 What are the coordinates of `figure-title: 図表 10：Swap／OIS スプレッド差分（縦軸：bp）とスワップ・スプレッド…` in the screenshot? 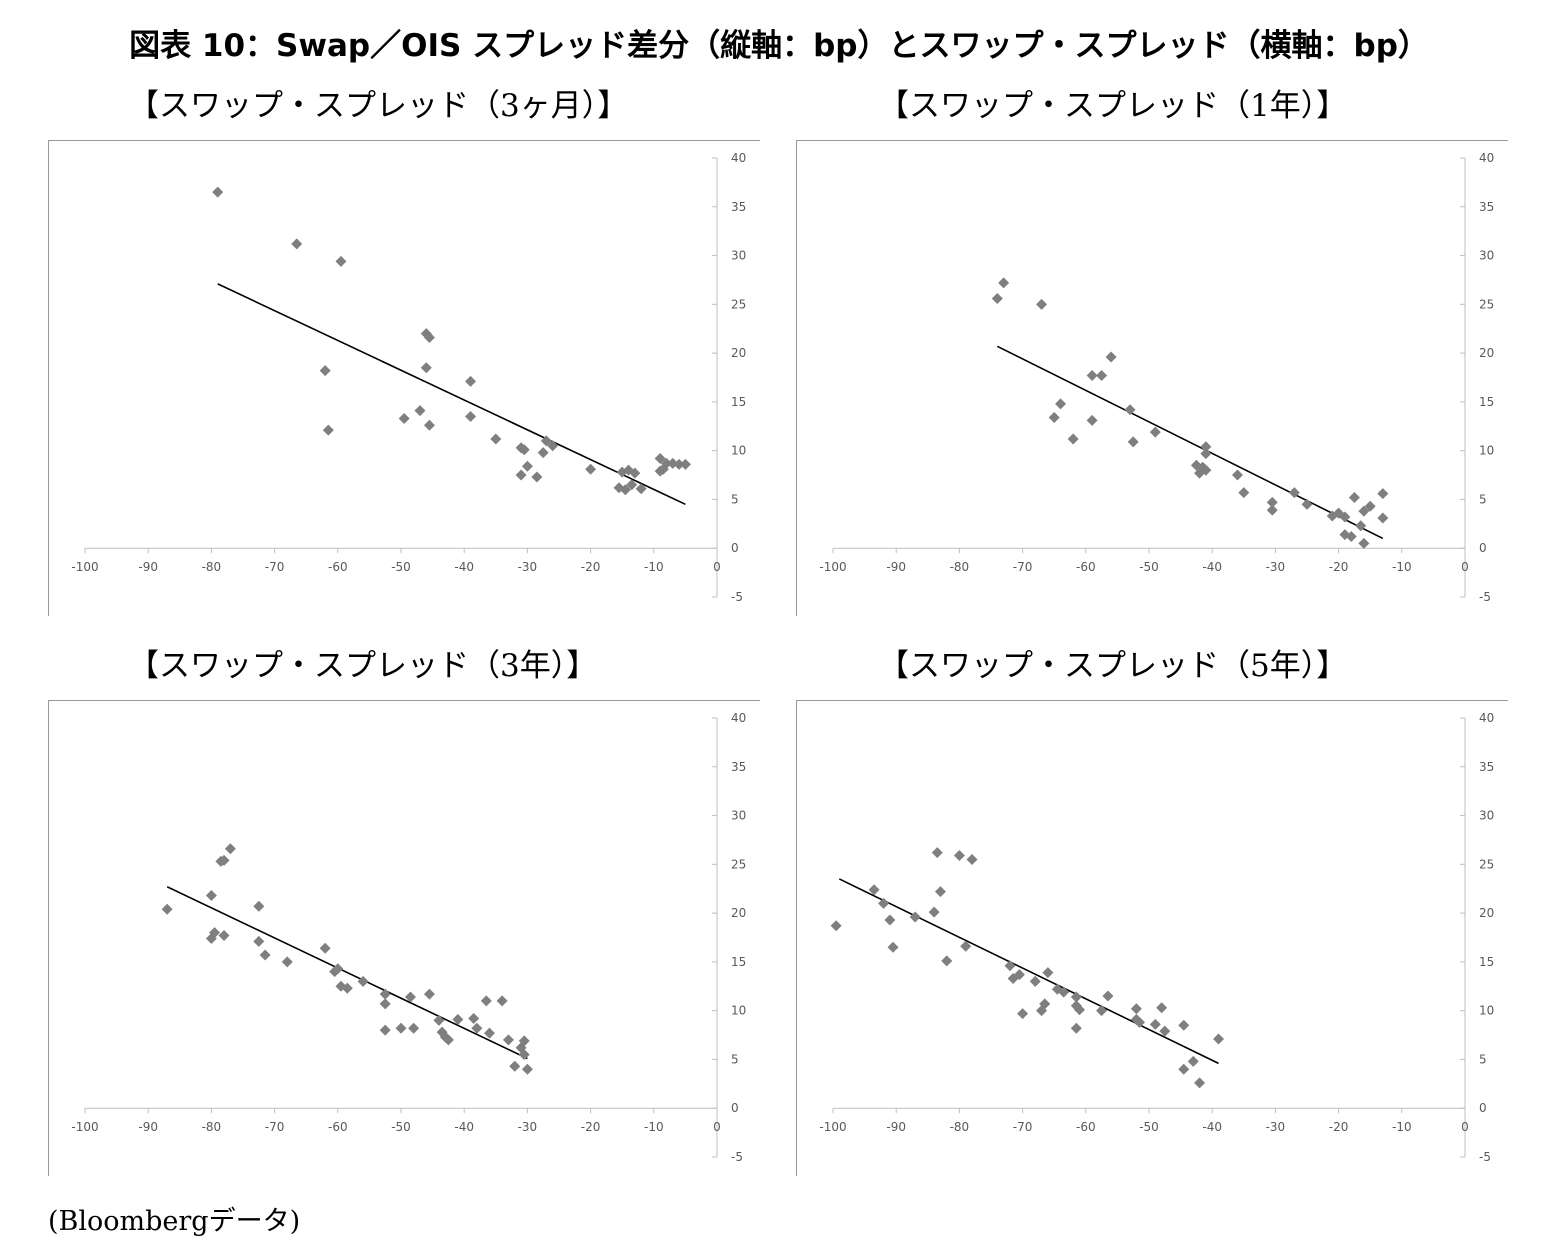 It's located at (779, 46).